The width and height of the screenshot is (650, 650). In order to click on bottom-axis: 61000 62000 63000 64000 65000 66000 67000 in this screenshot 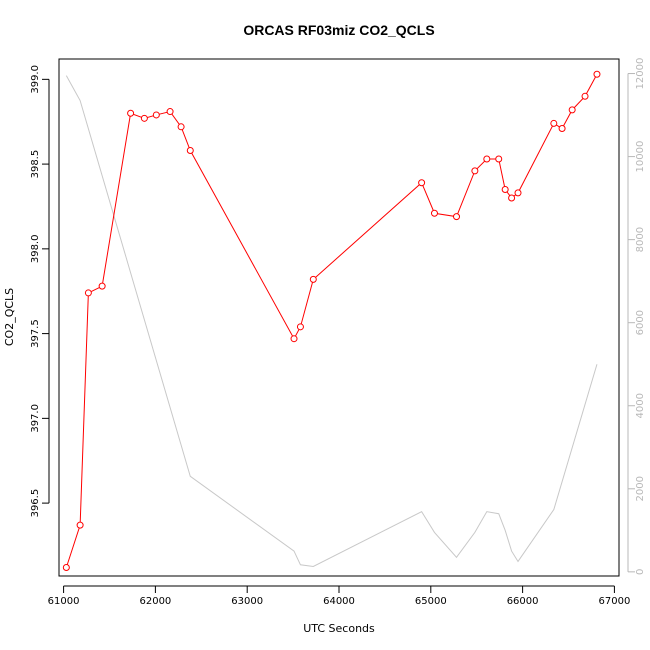, I will do `click(339, 596)`.